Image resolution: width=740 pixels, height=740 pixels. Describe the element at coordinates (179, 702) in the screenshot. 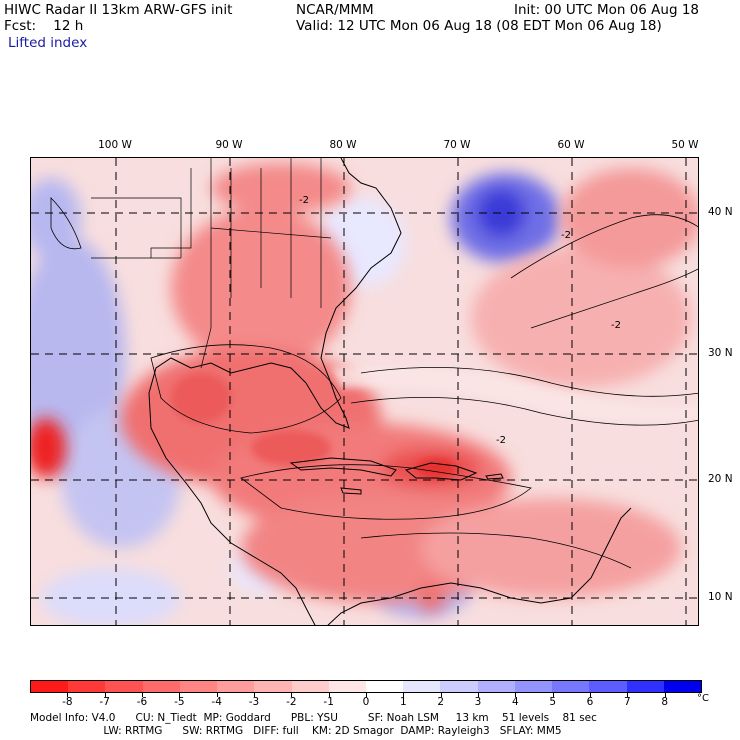

I see `colorbar-tick-label: -5` at that location.